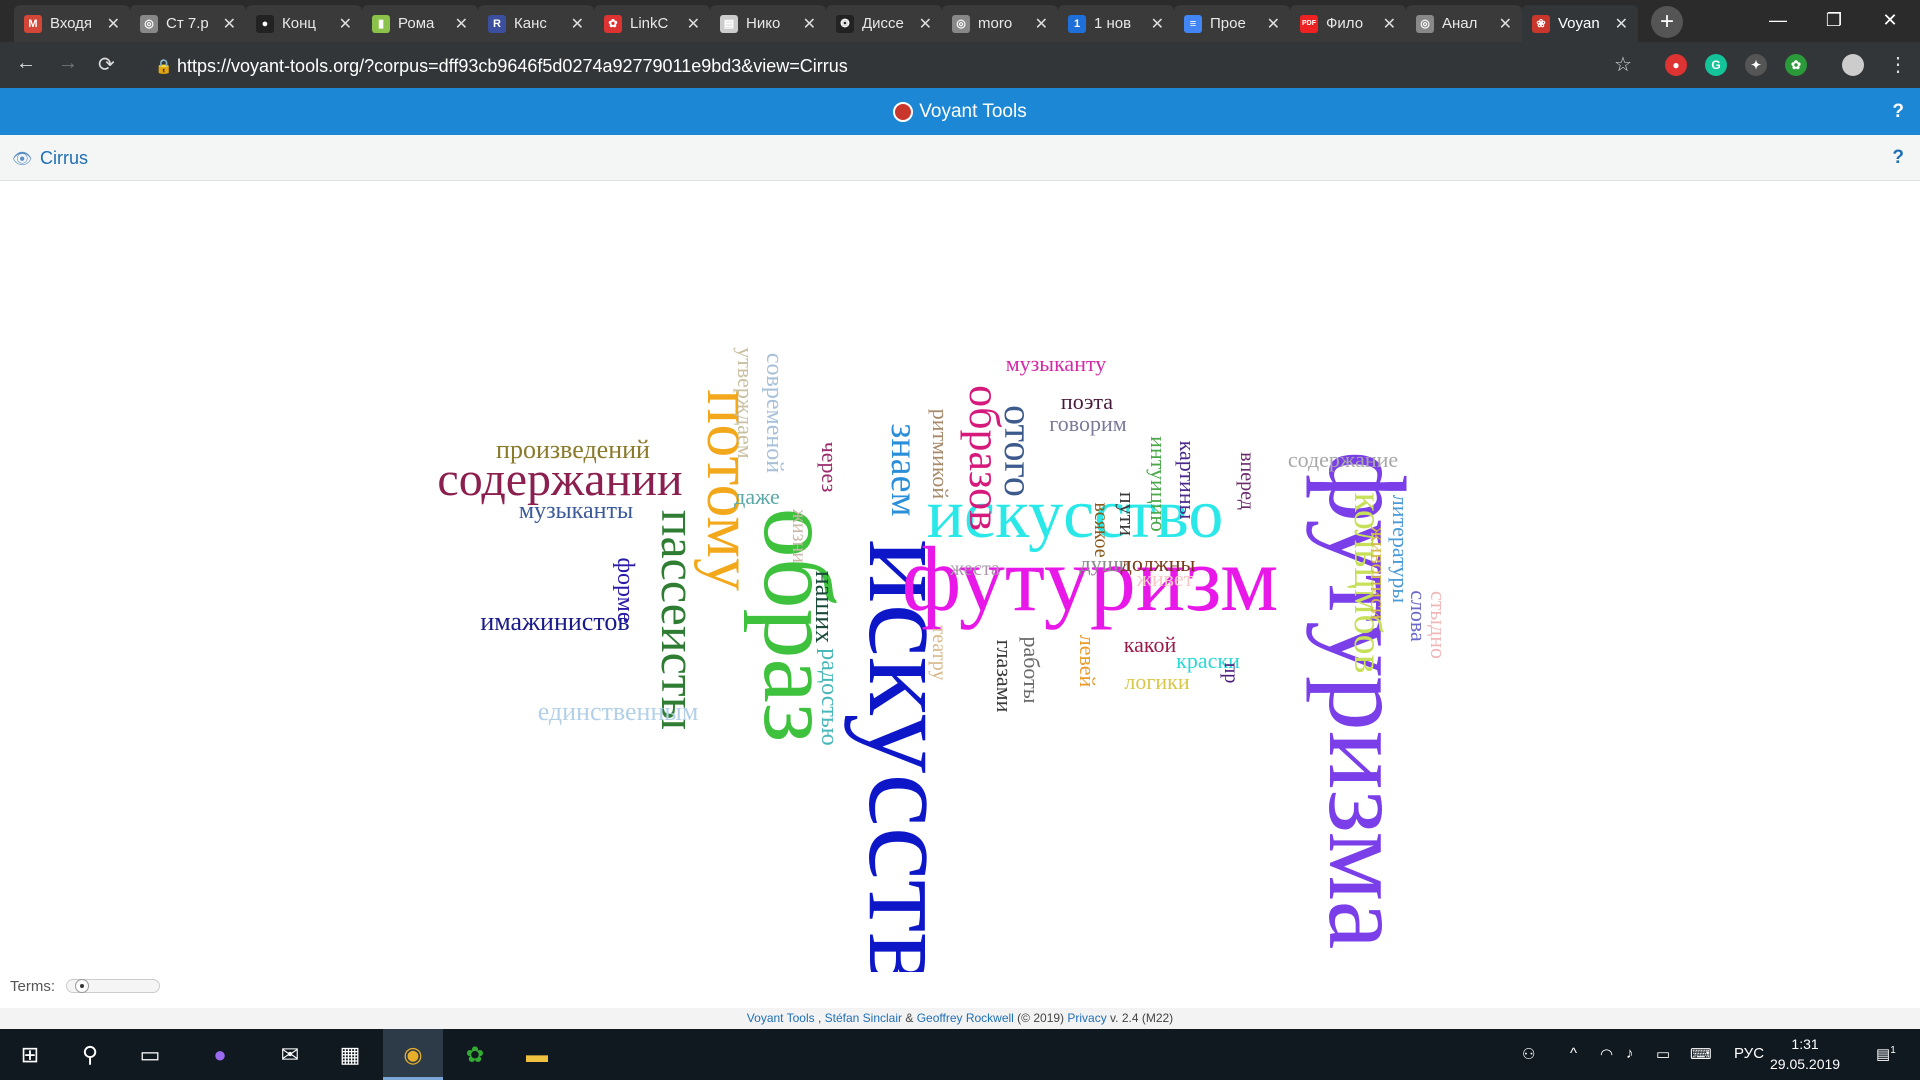  Describe the element at coordinates (1247, 481) in the screenshot. I see `cloud-word: вперед` at that location.